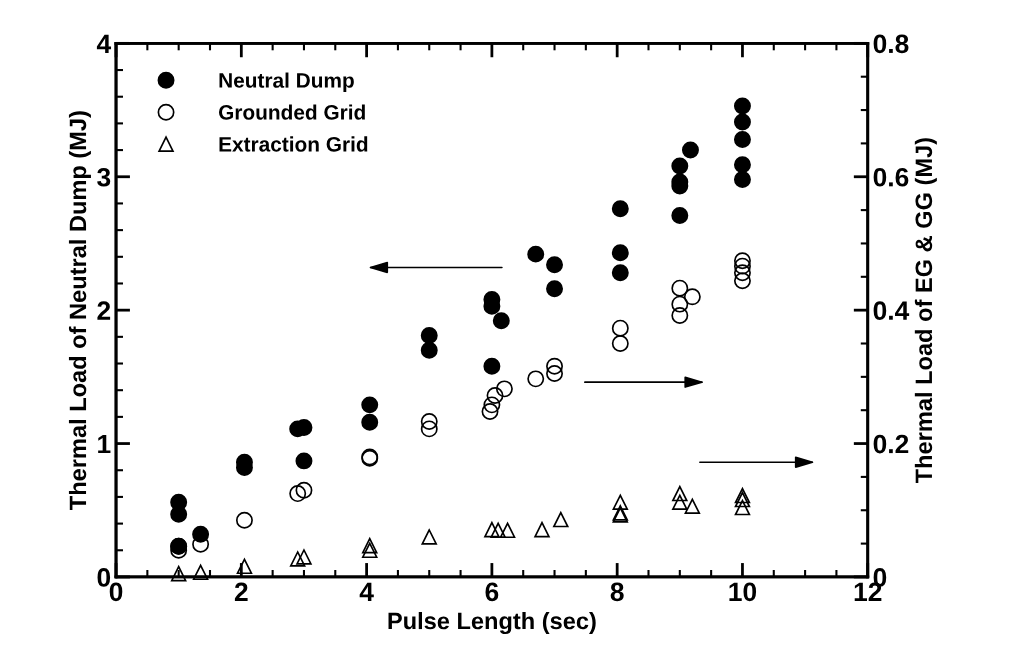 The width and height of the screenshot is (1009, 667). Describe the element at coordinates (492, 623) in the screenshot. I see `x-axis-title: Pulse Length (sec)` at that location.